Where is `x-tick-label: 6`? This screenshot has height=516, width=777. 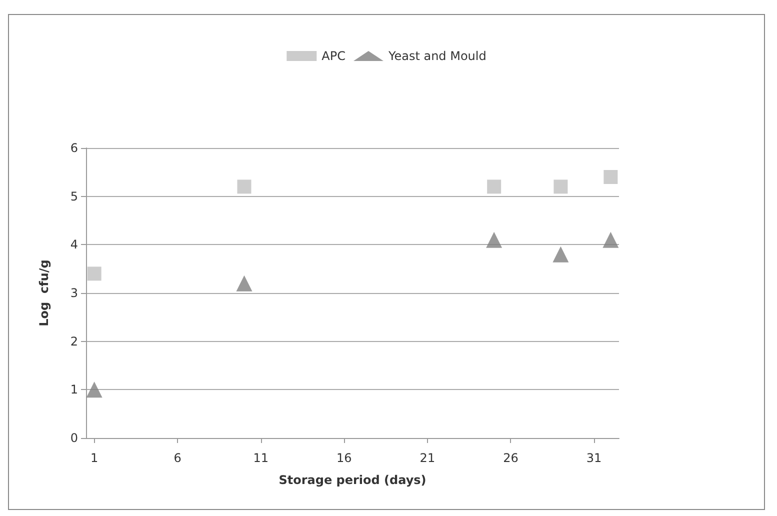 x-tick-label: 6 is located at coordinates (178, 458).